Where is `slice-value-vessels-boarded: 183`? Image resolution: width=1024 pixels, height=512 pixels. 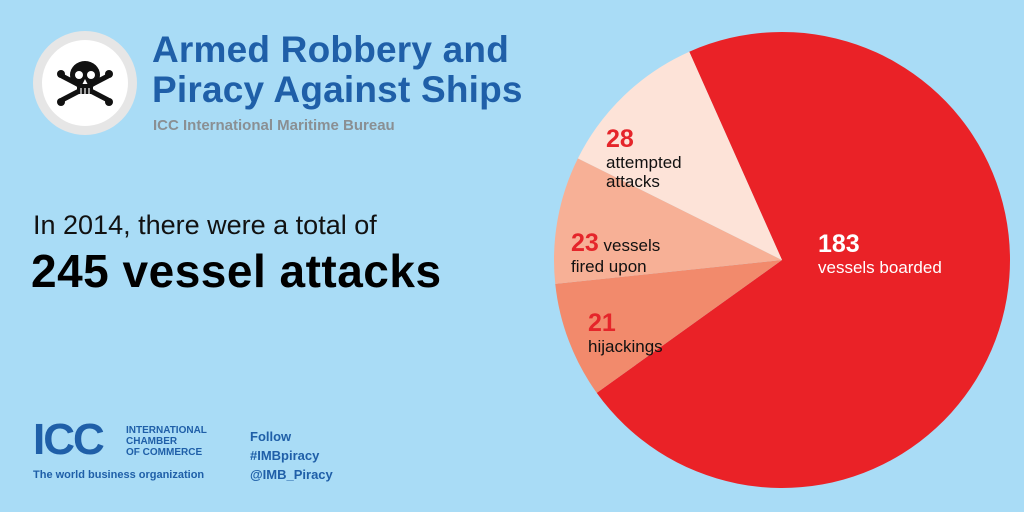 slice-value-vessels-boarded: 183 is located at coordinates (839, 244).